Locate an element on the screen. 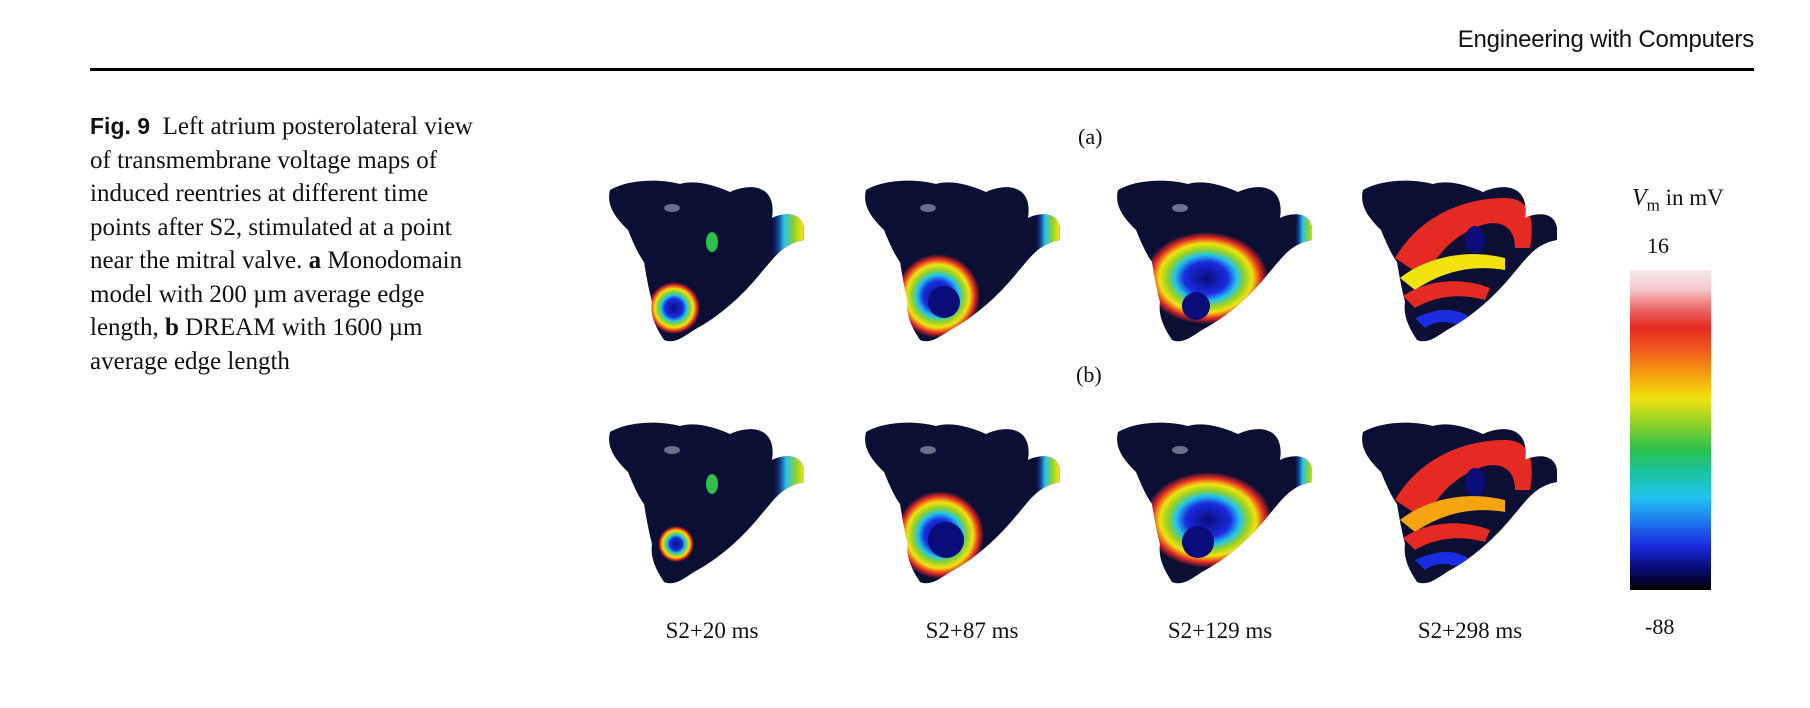 This screenshot has height=708, width=1810. colorbar-title: Vm in mV is located at coordinates (1678, 200).